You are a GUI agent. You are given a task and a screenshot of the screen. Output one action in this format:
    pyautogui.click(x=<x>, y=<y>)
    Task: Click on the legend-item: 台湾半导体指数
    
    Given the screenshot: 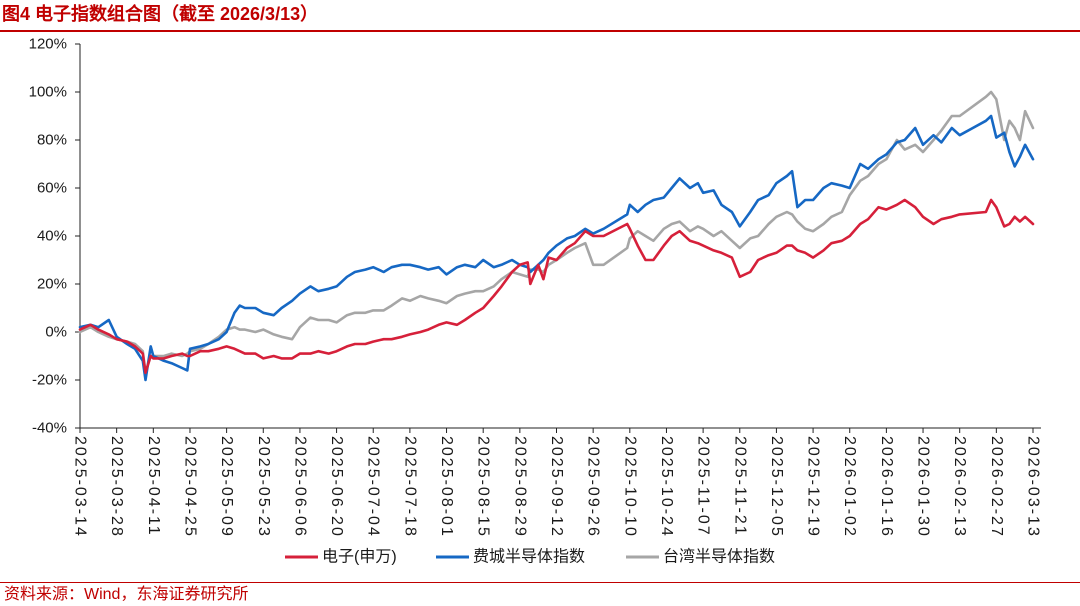 What is the action you would take?
    pyautogui.click(x=700, y=557)
    